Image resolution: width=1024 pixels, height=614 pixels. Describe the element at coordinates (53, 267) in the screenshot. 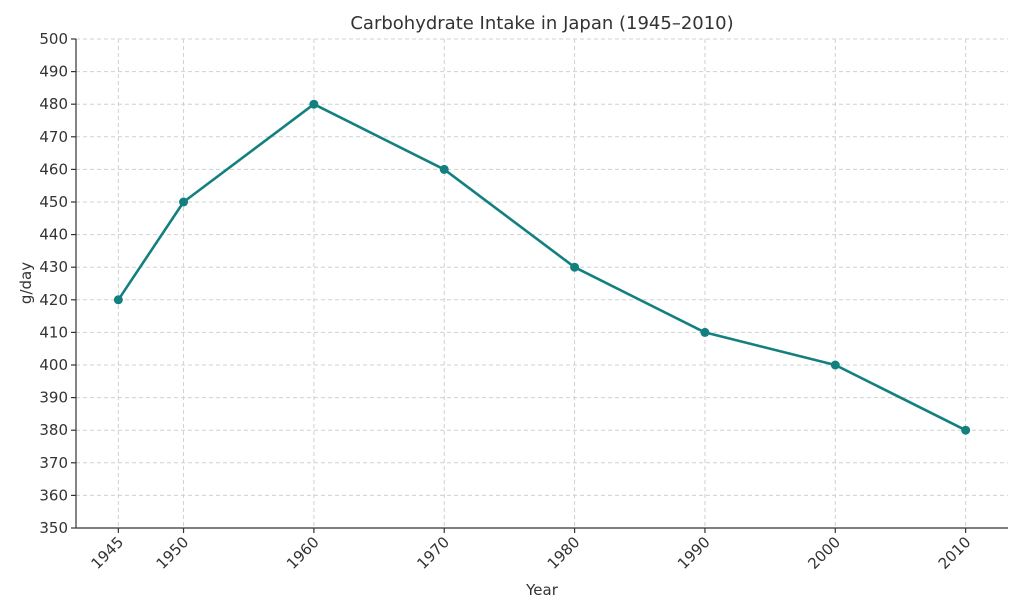

I see `y-tick-label: 430` at that location.